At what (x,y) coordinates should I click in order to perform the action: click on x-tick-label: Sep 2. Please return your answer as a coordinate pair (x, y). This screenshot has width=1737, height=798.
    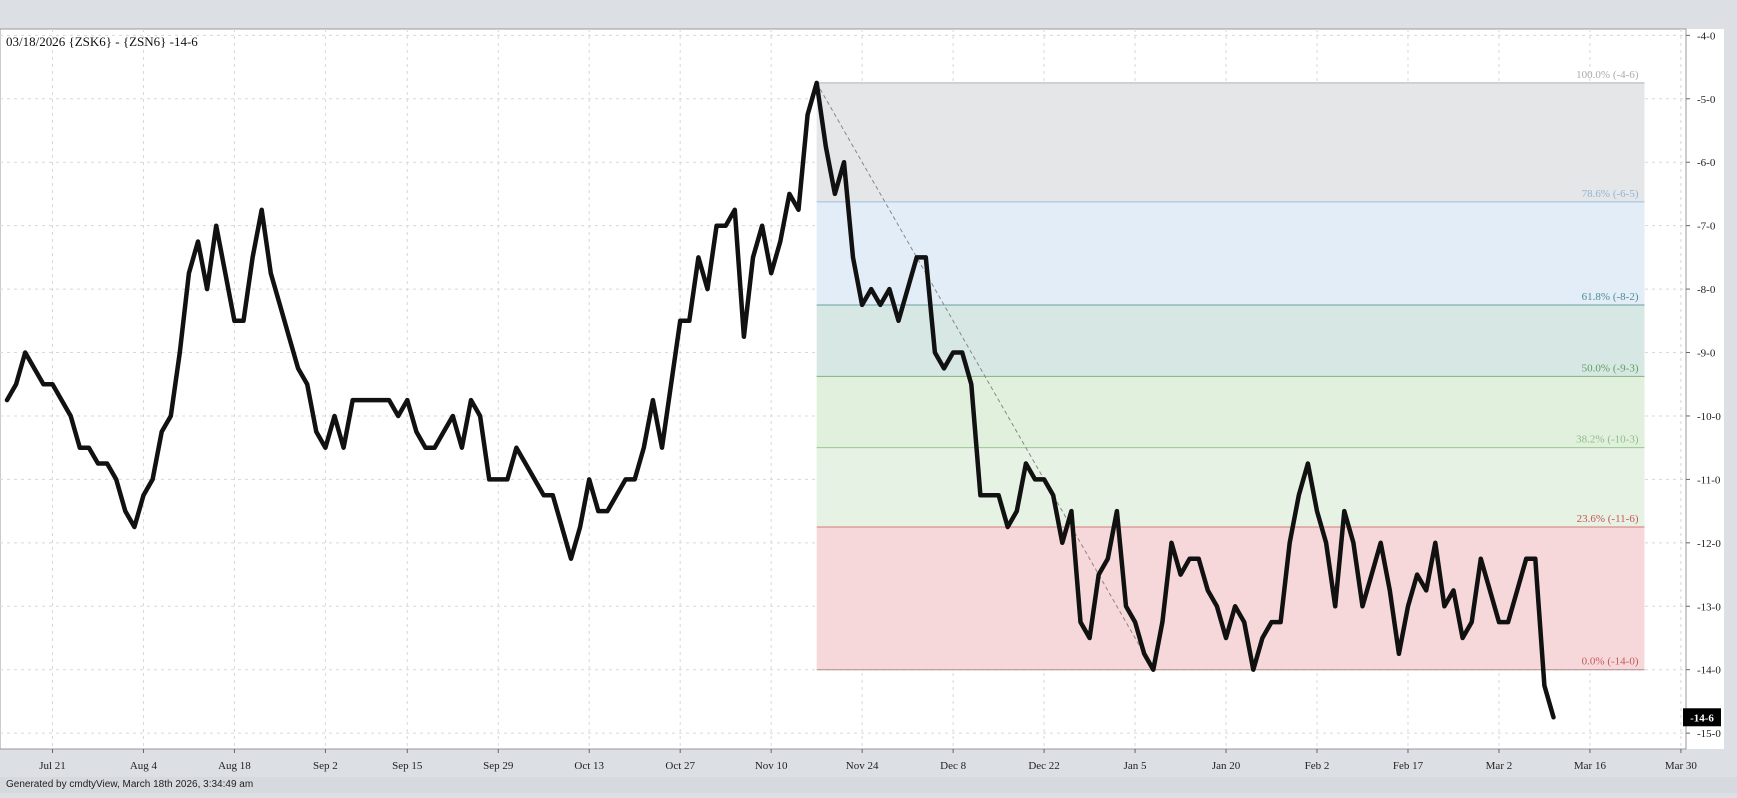
    Looking at the image, I should click on (325, 766).